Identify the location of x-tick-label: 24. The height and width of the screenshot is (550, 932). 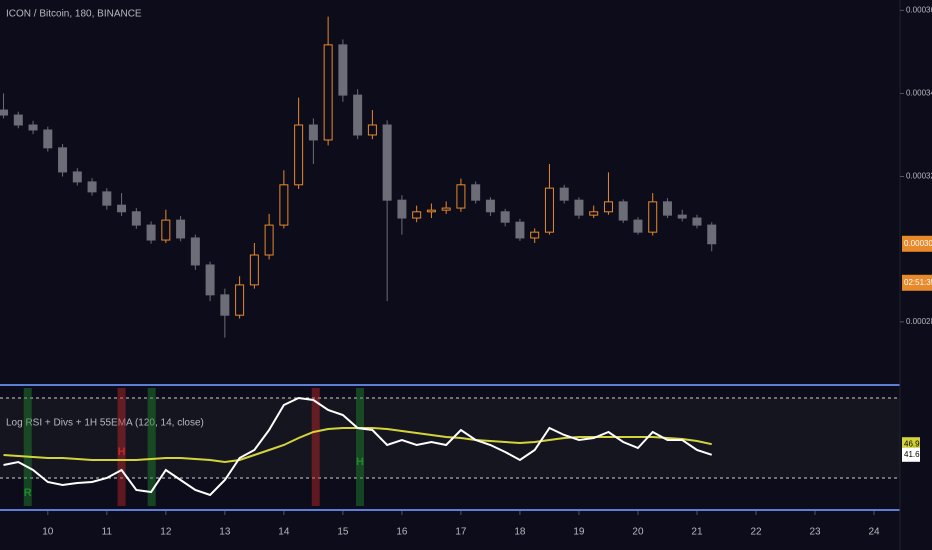
(874, 532).